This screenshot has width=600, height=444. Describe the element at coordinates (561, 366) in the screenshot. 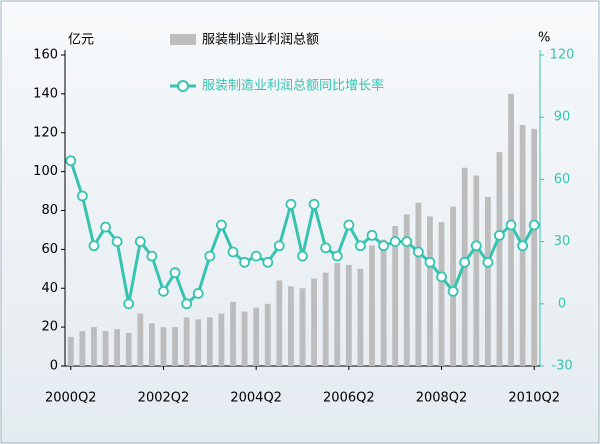

I see `y2-tick-label: -30` at that location.